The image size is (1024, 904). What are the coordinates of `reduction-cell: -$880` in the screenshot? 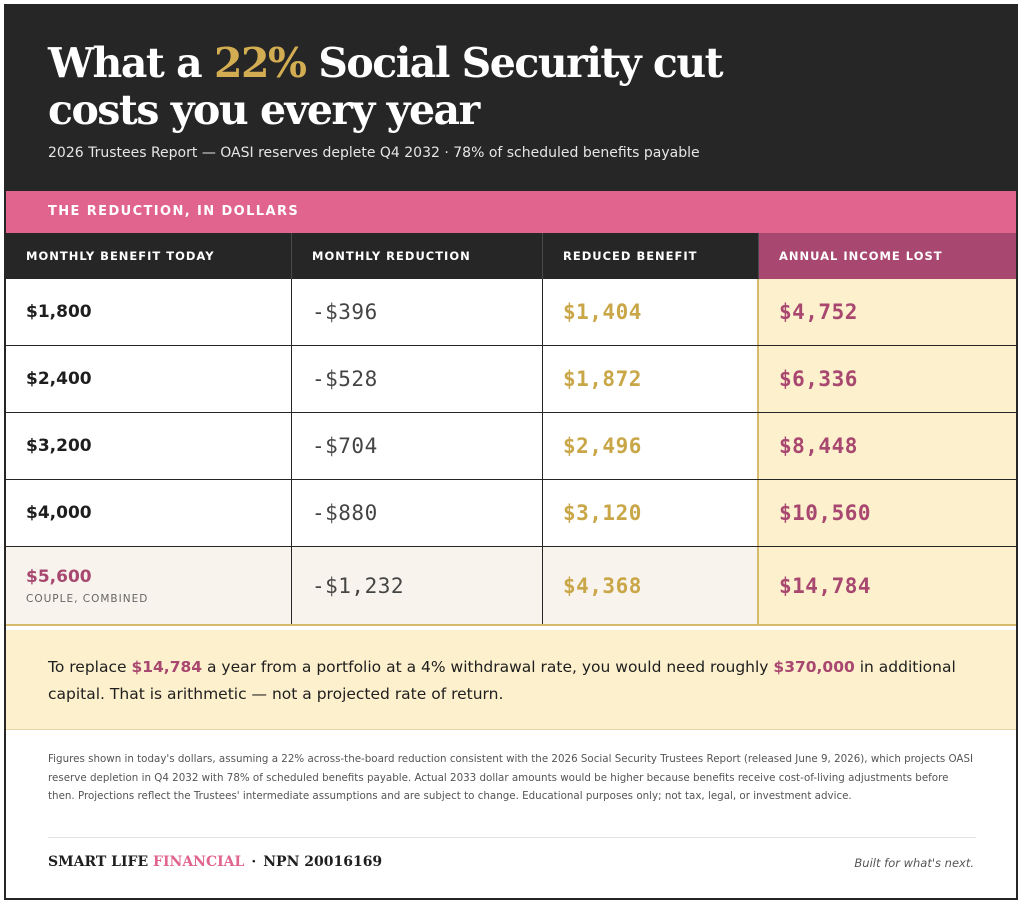 It's located at (417, 513).